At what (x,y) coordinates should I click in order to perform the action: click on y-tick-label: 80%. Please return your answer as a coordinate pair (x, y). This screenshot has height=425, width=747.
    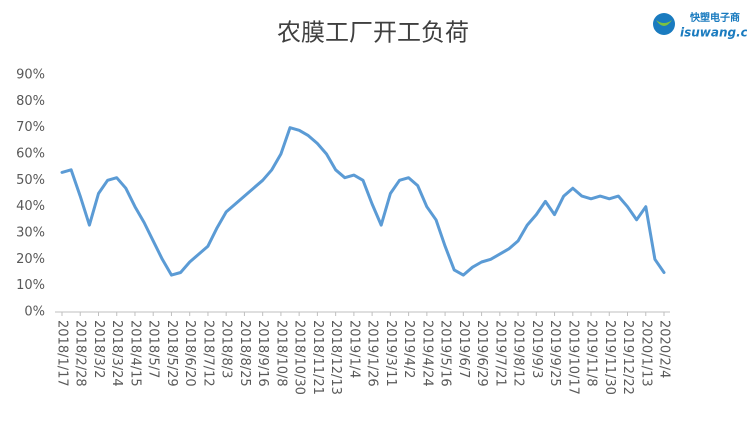
    Looking at the image, I should click on (30, 101).